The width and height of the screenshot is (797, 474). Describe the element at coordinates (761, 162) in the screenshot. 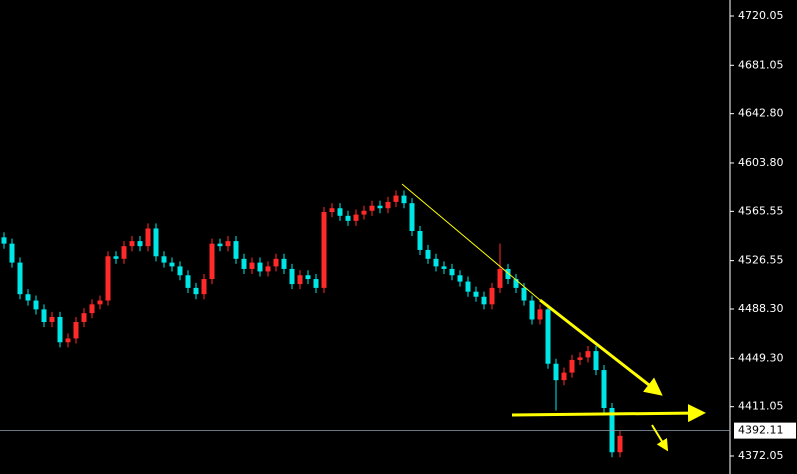

I see `y-tick-label: 4603.80` at that location.